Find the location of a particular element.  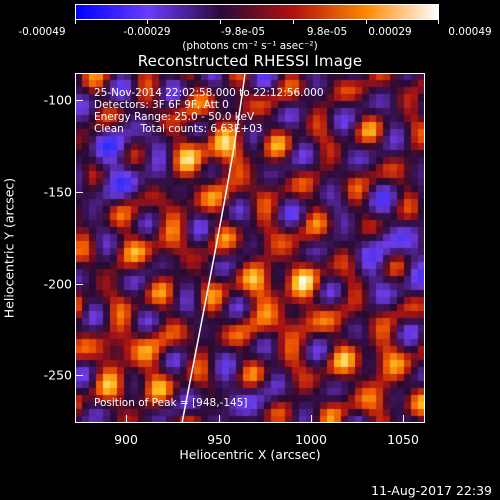

colorbar-label: 9.8e-05 is located at coordinates (327, 32).